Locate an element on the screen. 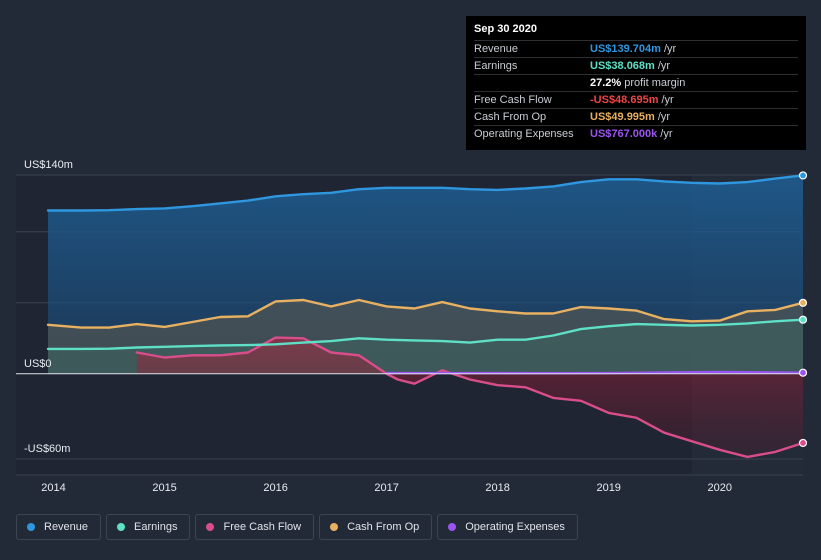 This screenshot has height=560, width=821. legend-label: Cash From Op is located at coordinates (383, 527).